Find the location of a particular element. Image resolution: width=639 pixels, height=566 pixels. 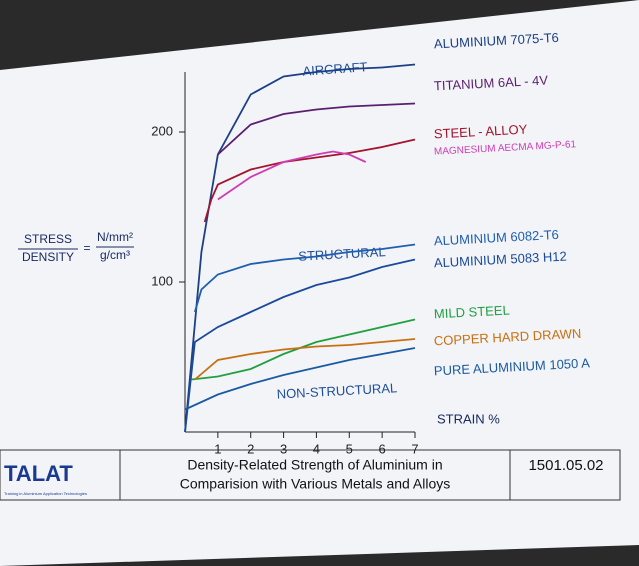

x-tick-label: 2 is located at coordinates (250, 448).